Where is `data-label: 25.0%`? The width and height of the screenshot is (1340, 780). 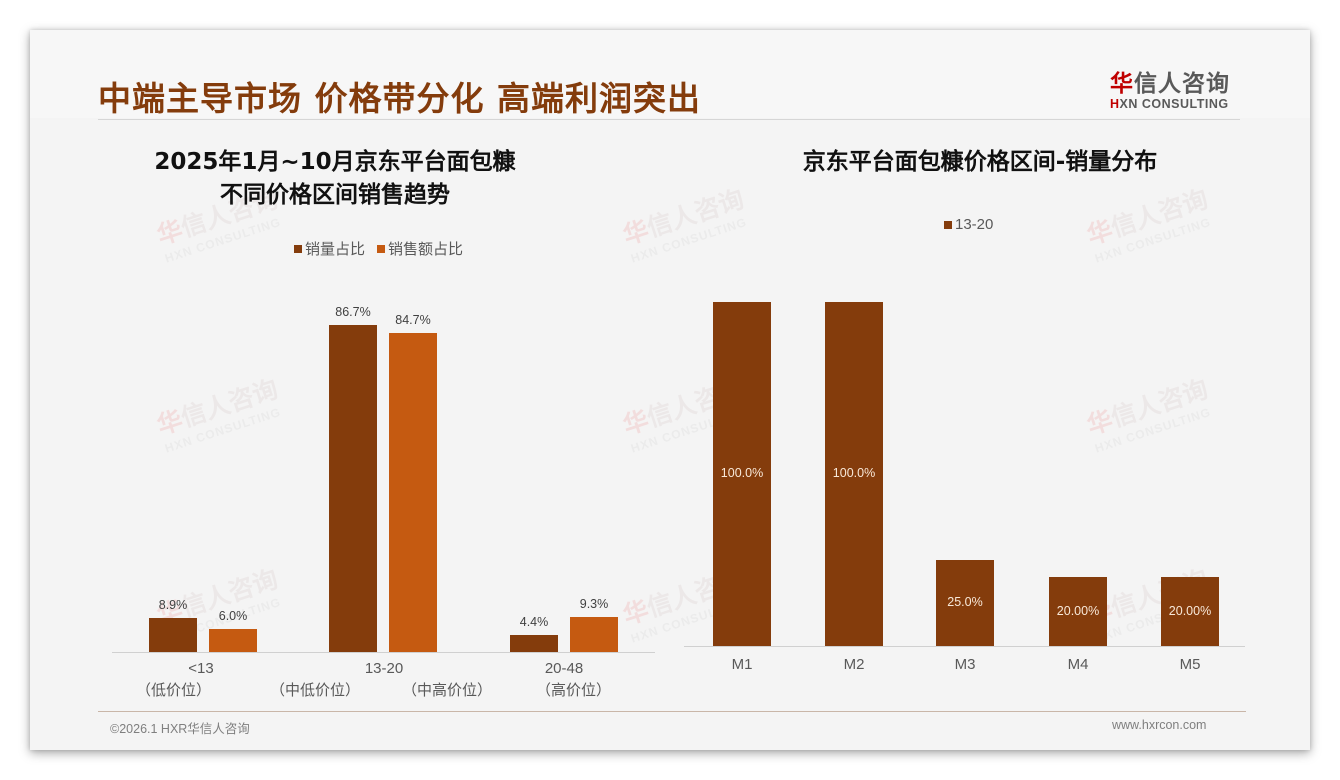 data-label: 25.0% is located at coordinates (965, 602).